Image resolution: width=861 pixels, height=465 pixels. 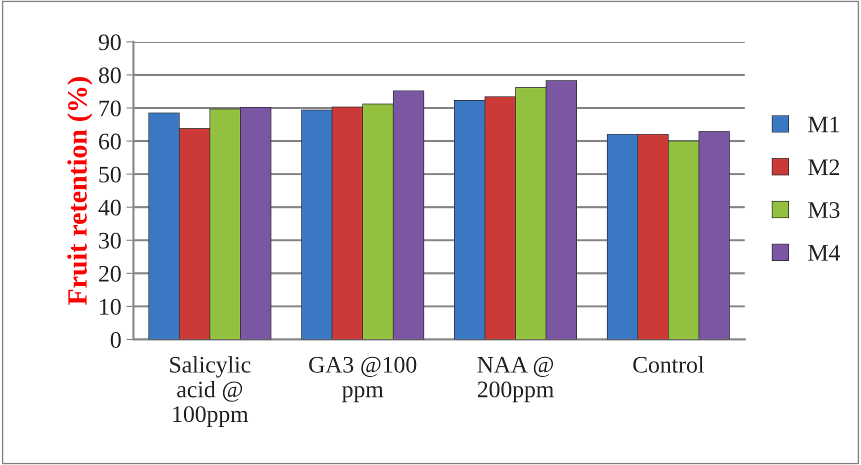 What do you see at coordinates (824, 253) in the screenshot?
I see `legend-label: M4` at bounding box center [824, 253].